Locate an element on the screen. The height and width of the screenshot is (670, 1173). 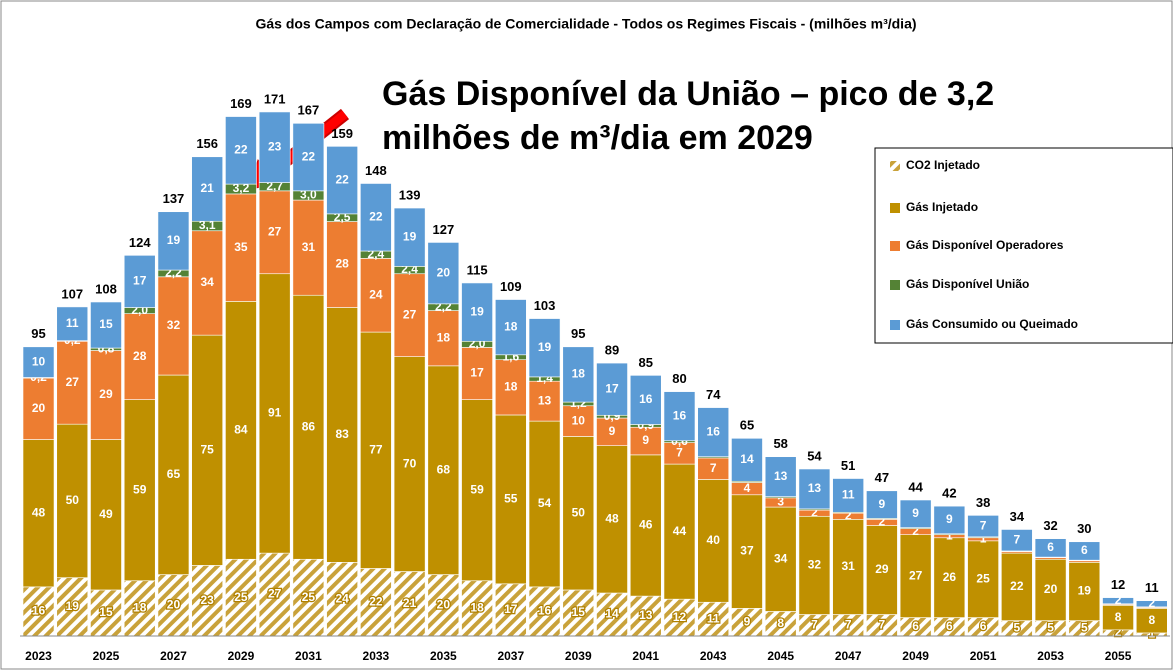
data-label: 84 is located at coordinates (241, 429).